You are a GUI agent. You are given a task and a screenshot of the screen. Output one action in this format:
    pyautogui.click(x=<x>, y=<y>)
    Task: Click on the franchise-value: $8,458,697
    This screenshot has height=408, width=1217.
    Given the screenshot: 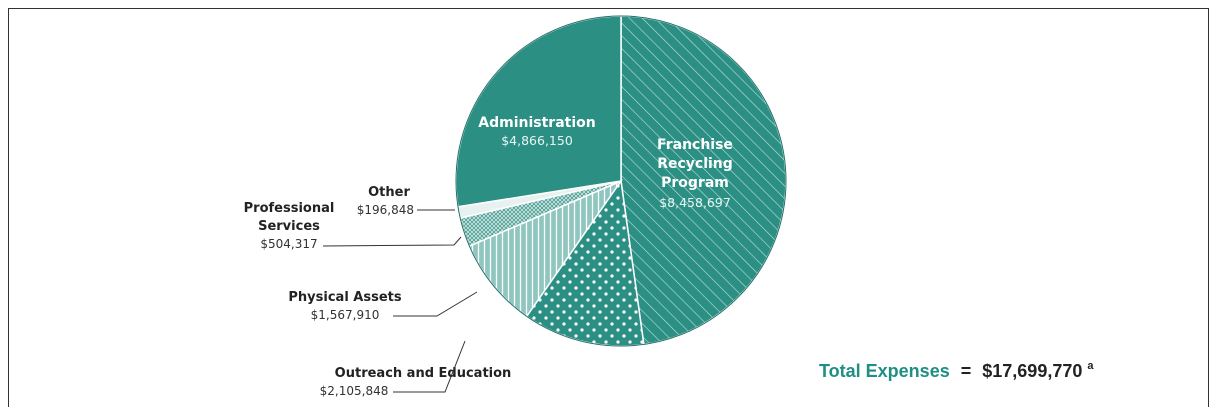 What is the action you would take?
    pyautogui.click(x=695, y=202)
    